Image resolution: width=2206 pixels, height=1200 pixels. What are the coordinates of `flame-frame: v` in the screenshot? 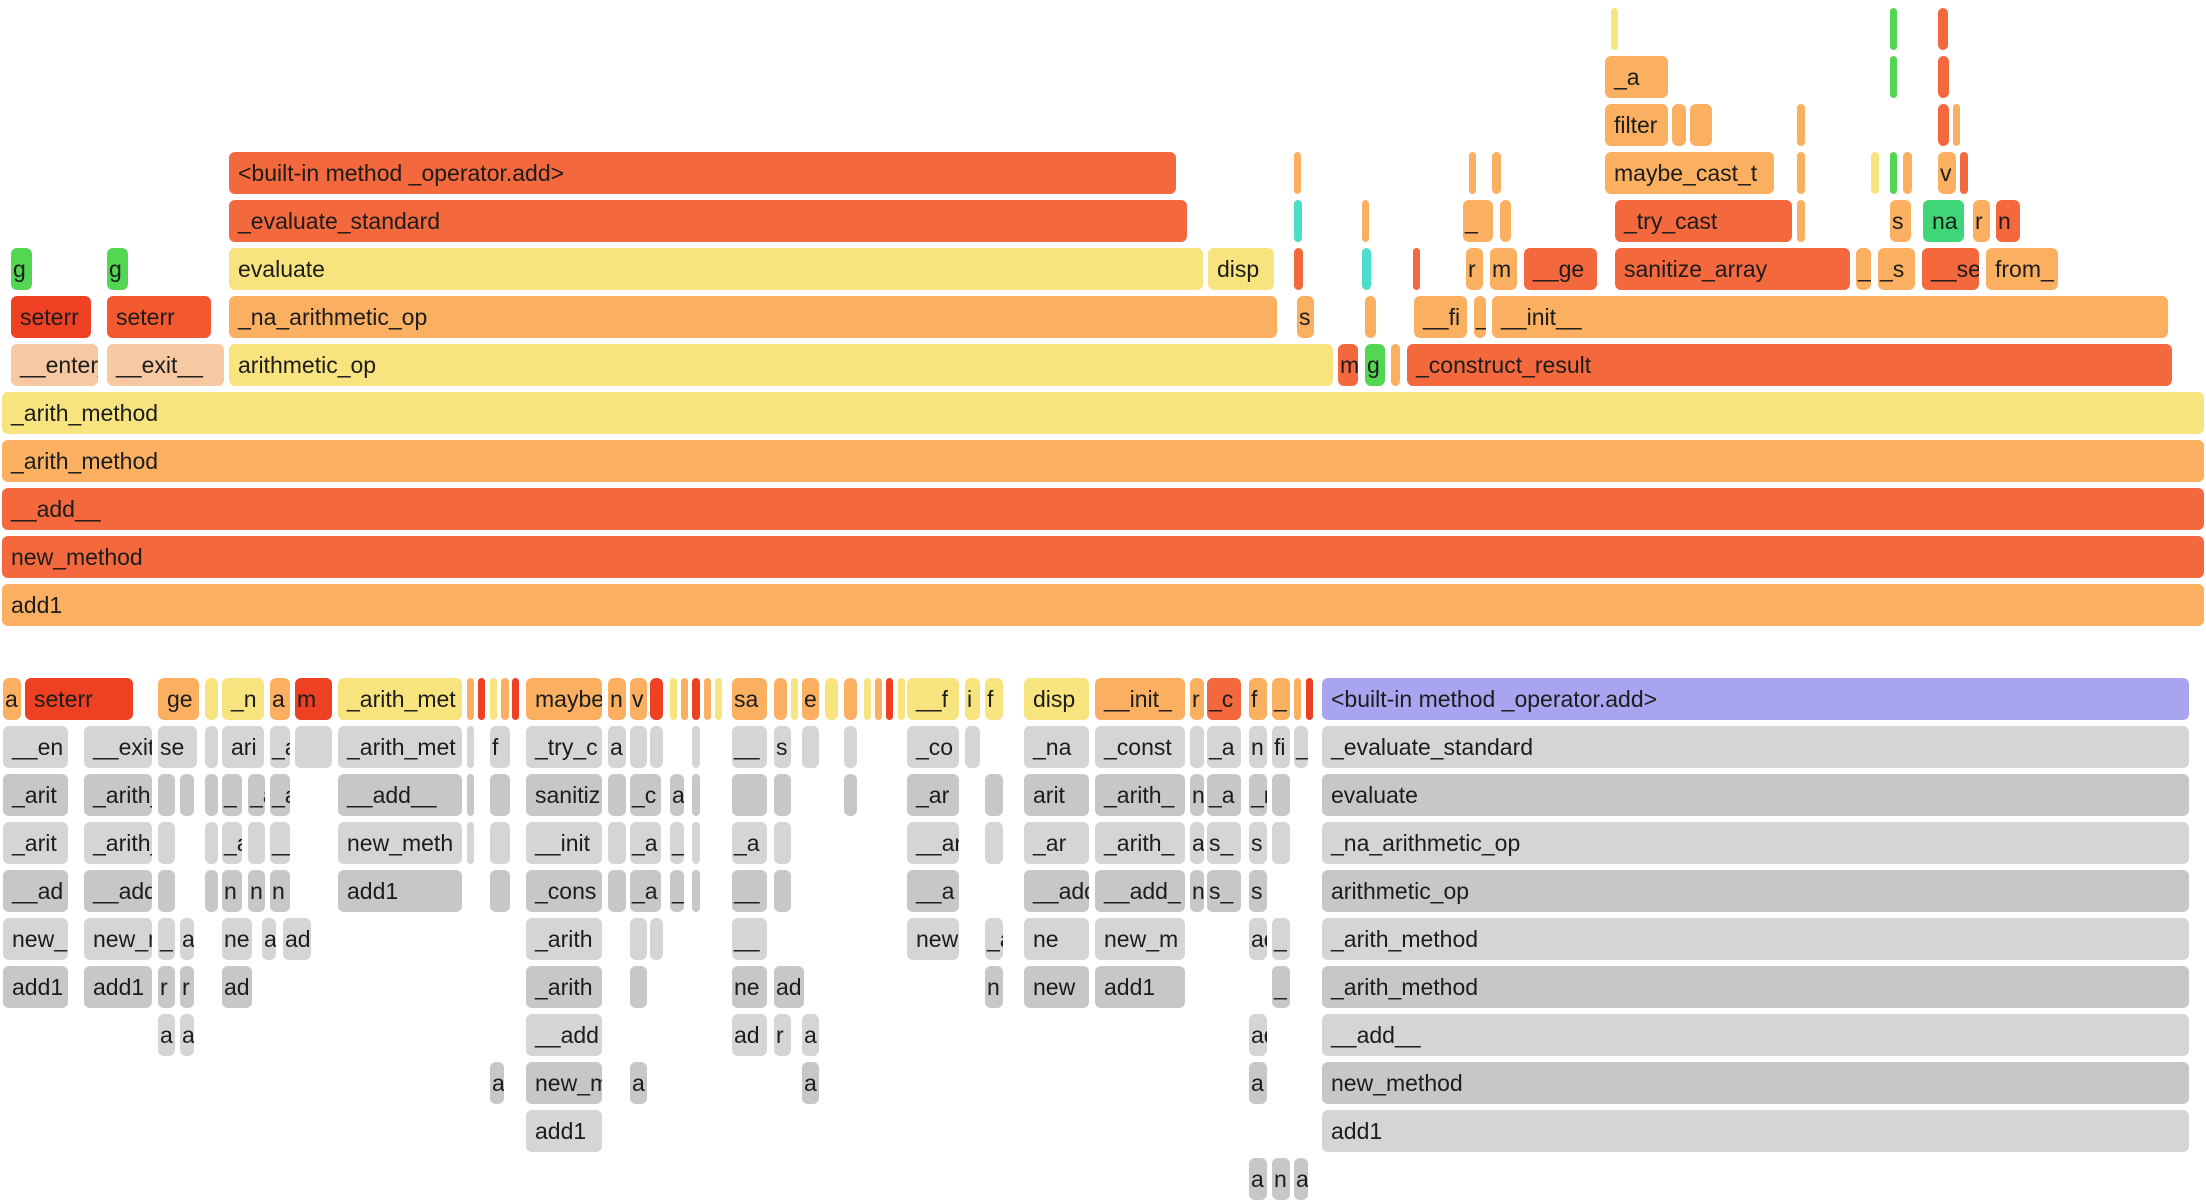 It's located at (638, 699).